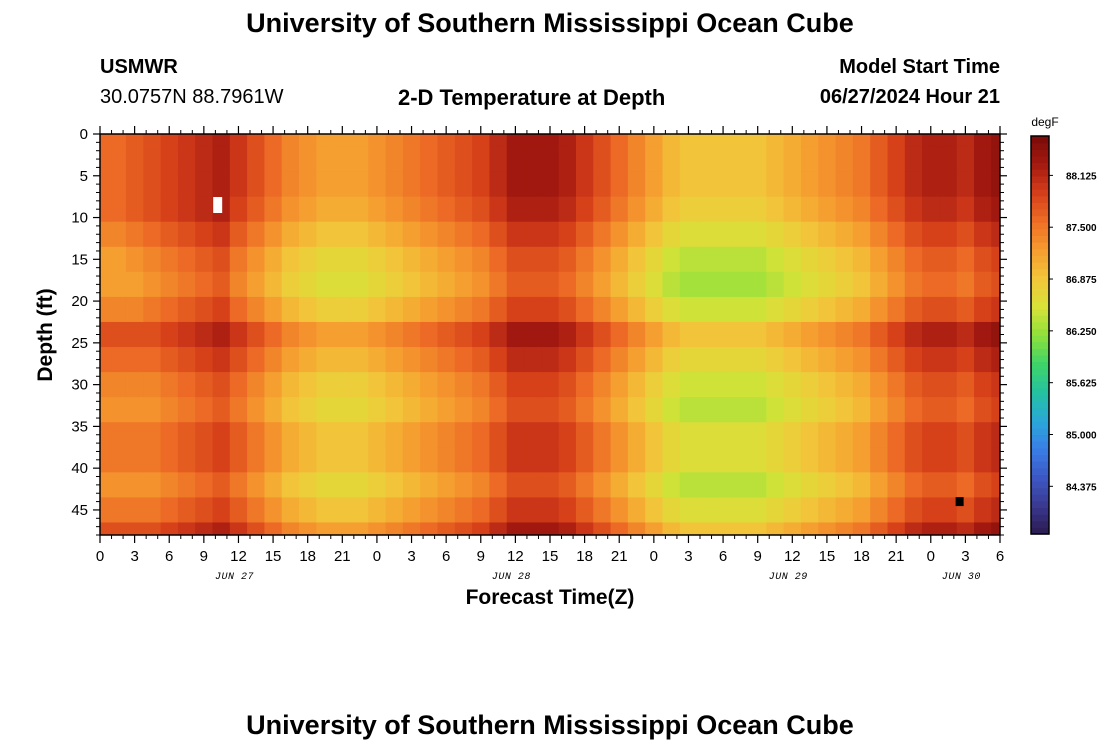 The width and height of the screenshot is (1100, 750). I want to click on y-tick-label: 35, so click(79, 426).